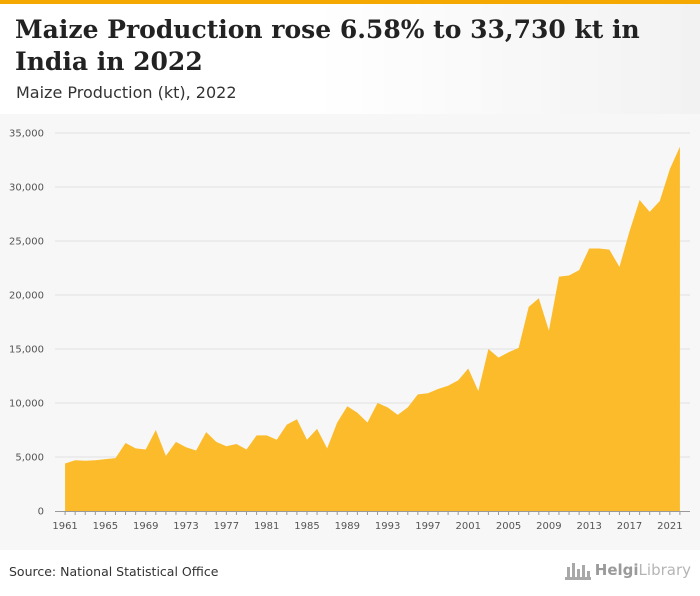  Describe the element at coordinates (372, 513) in the screenshot. I see `x-axis` at that location.